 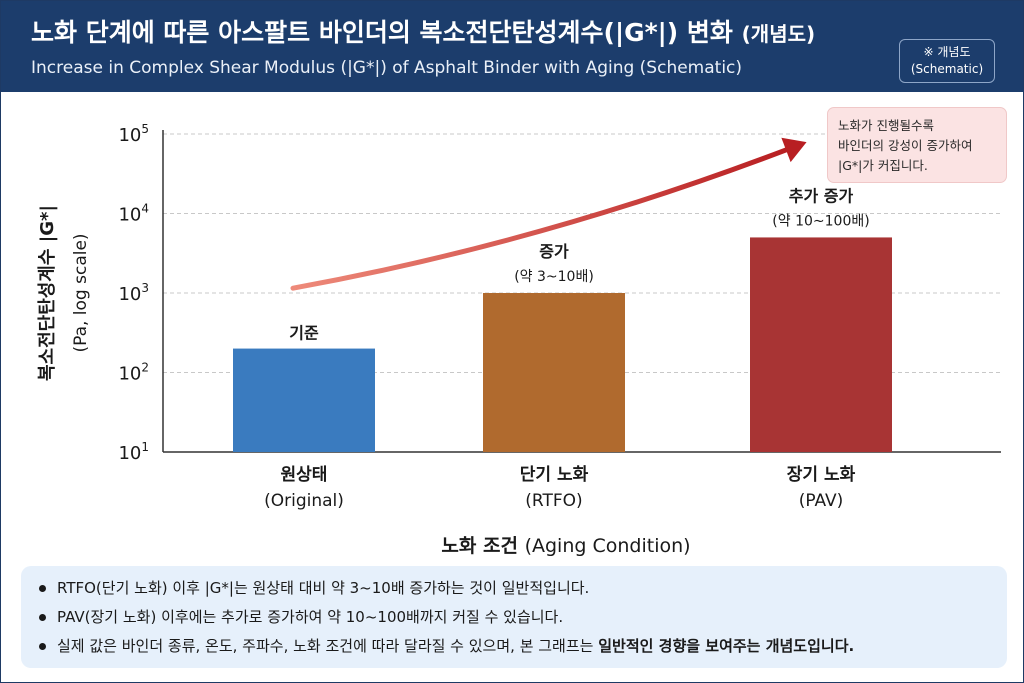 What do you see at coordinates (133, 373) in the screenshot?
I see `y-tick-label: 10²` at bounding box center [133, 373].